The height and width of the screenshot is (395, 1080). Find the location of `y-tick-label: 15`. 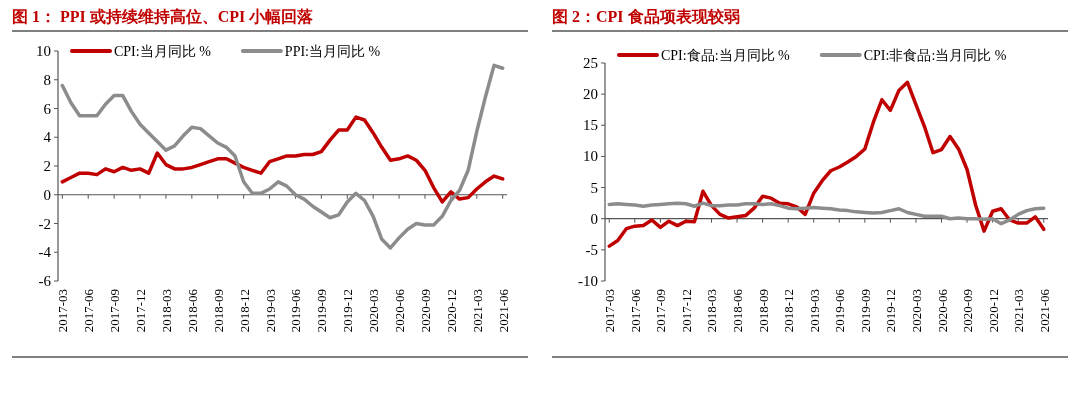

y-tick-label: 15 is located at coordinates (590, 125).